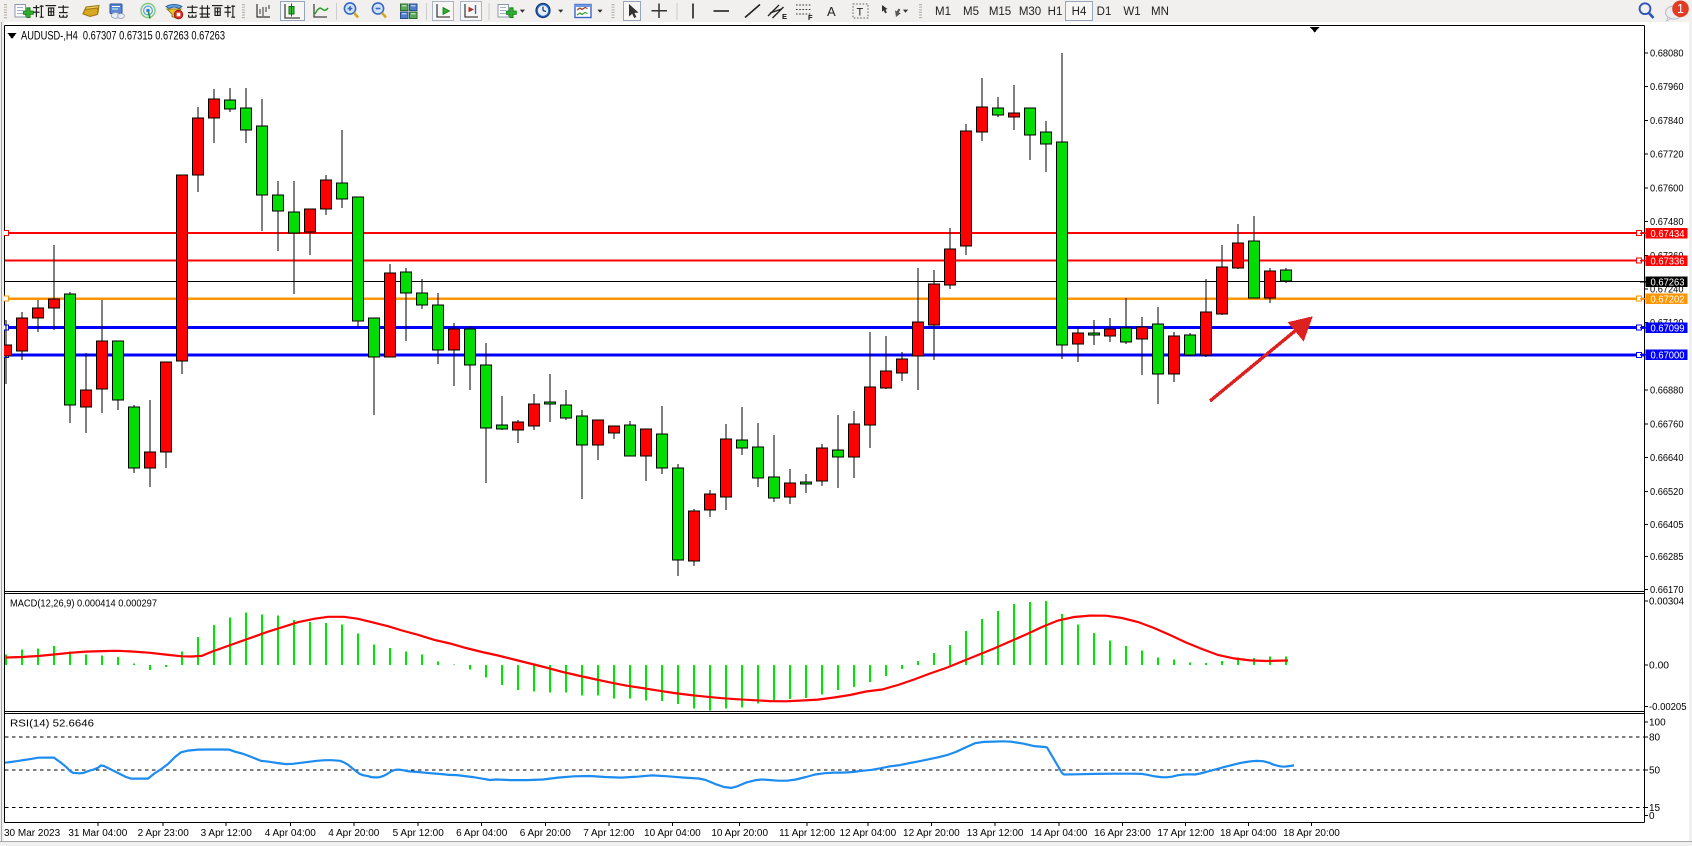 The height and width of the screenshot is (846, 1692). Describe the element at coordinates (1160, 12) in the screenshot. I see `svg-text: MN` at that location.